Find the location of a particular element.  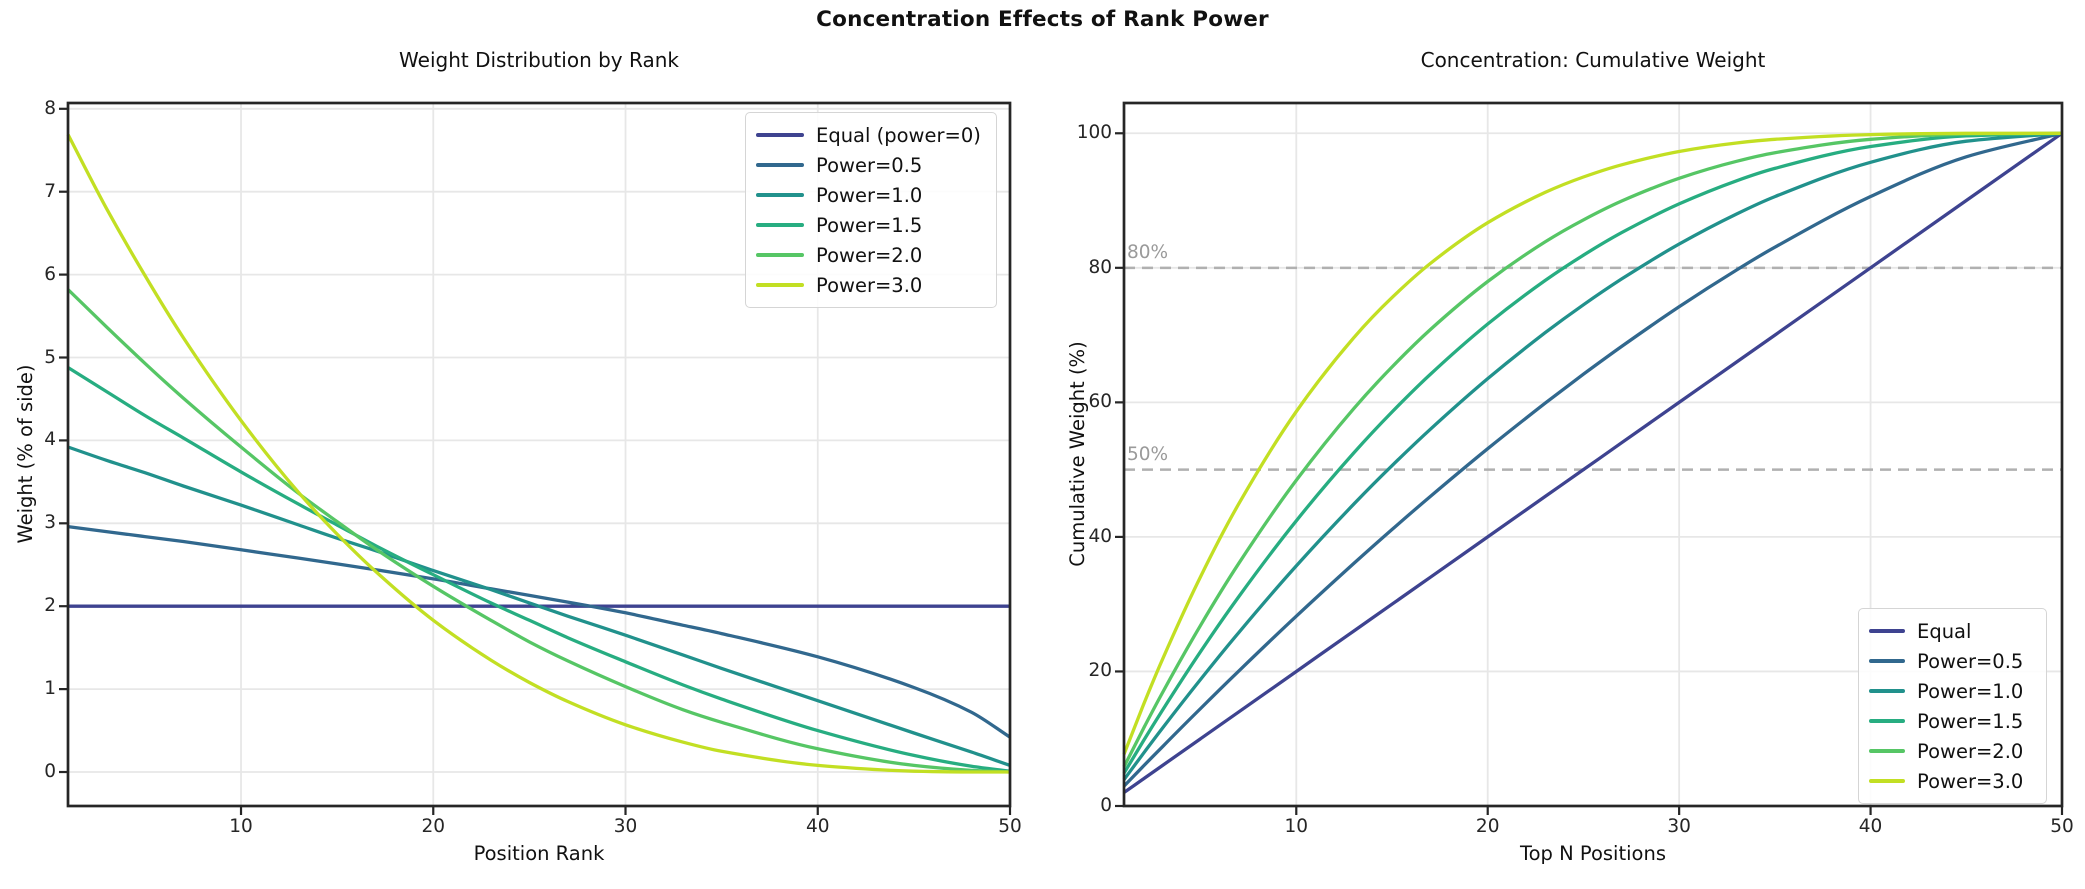

y-tick-label: 5 is located at coordinates (50, 357).